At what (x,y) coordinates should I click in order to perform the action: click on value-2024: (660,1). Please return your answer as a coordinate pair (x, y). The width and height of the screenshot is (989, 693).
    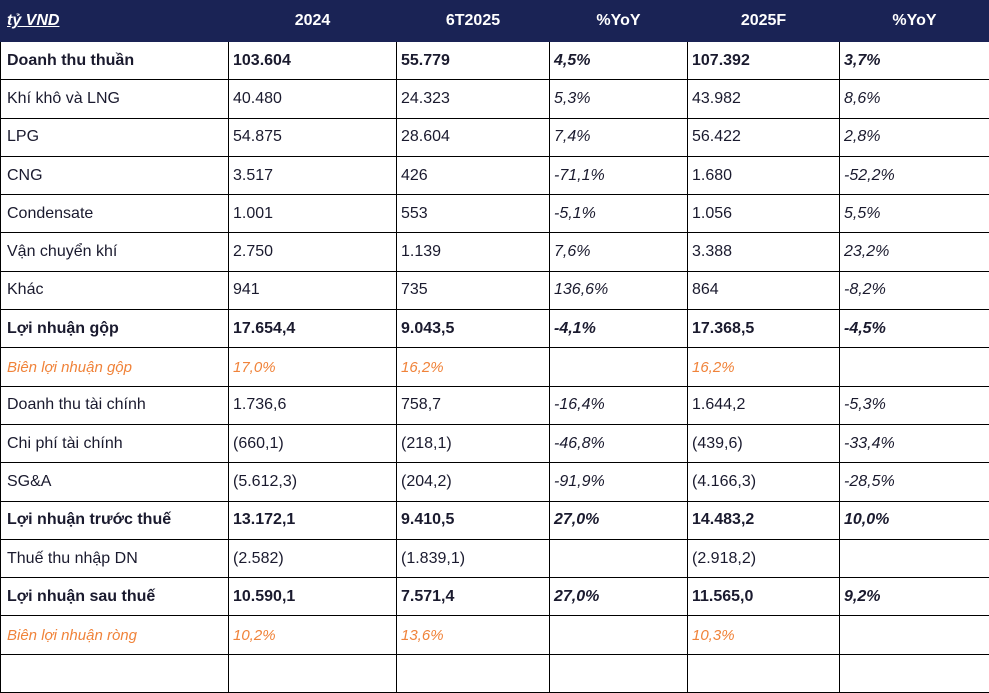
    Looking at the image, I should click on (313, 443).